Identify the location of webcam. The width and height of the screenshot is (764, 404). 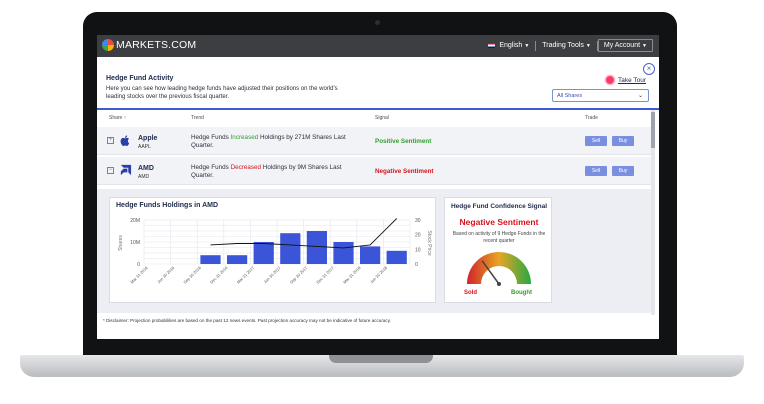
(377, 22).